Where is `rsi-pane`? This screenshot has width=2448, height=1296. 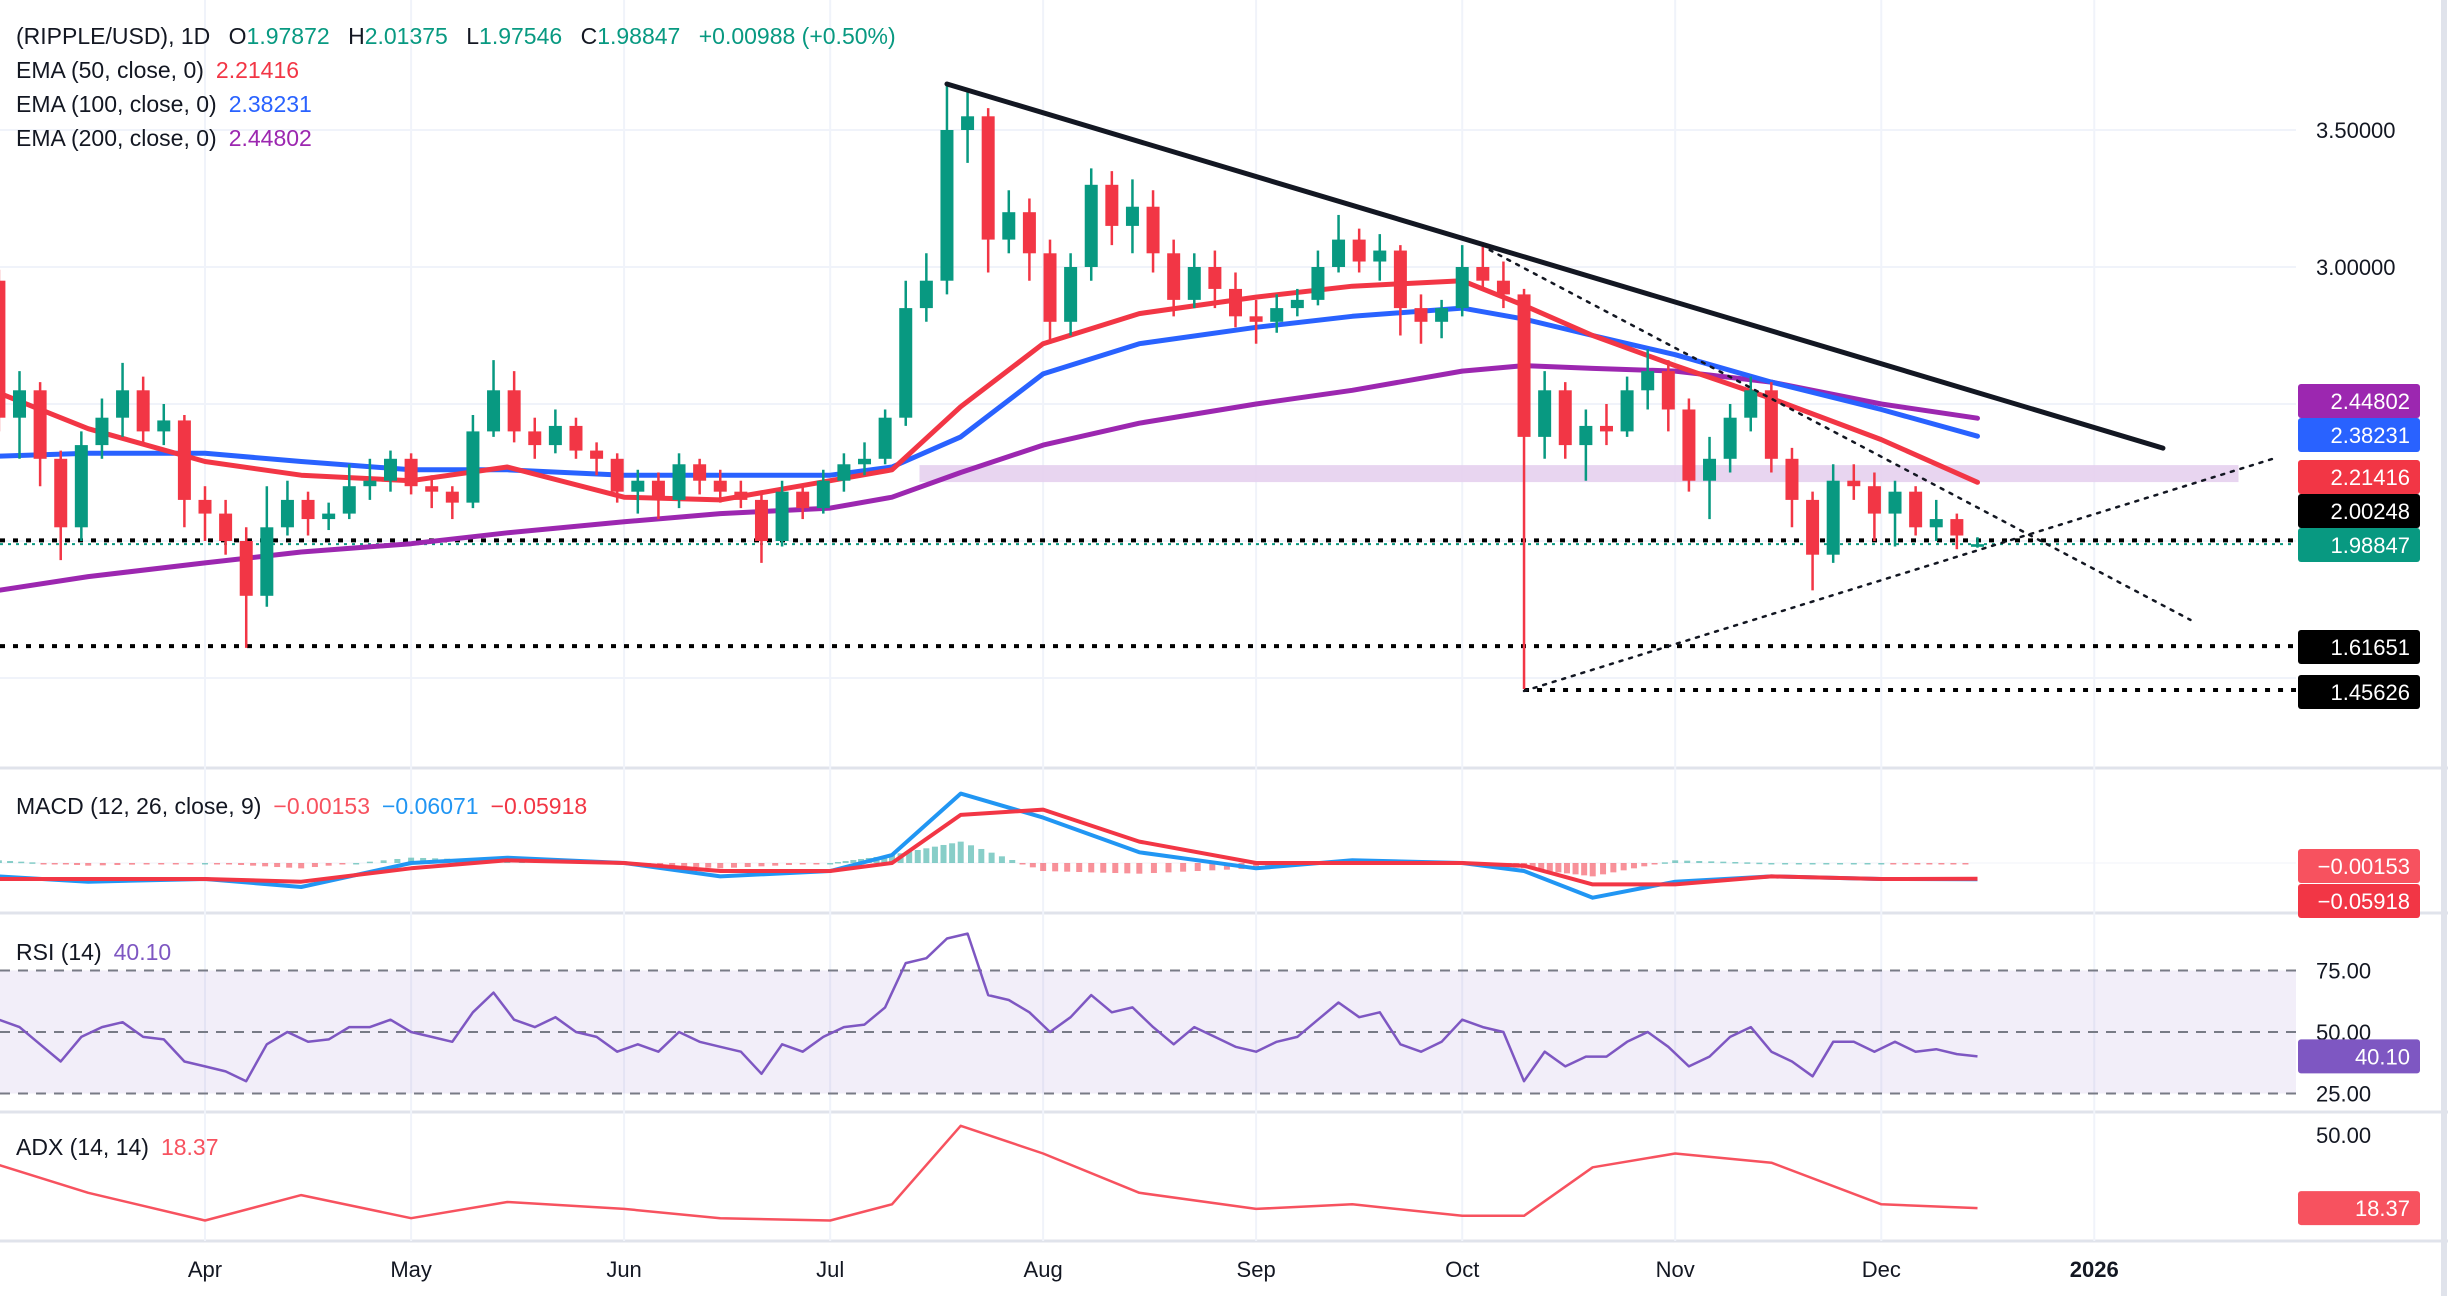
rsi-pane is located at coordinates (1148, 1013).